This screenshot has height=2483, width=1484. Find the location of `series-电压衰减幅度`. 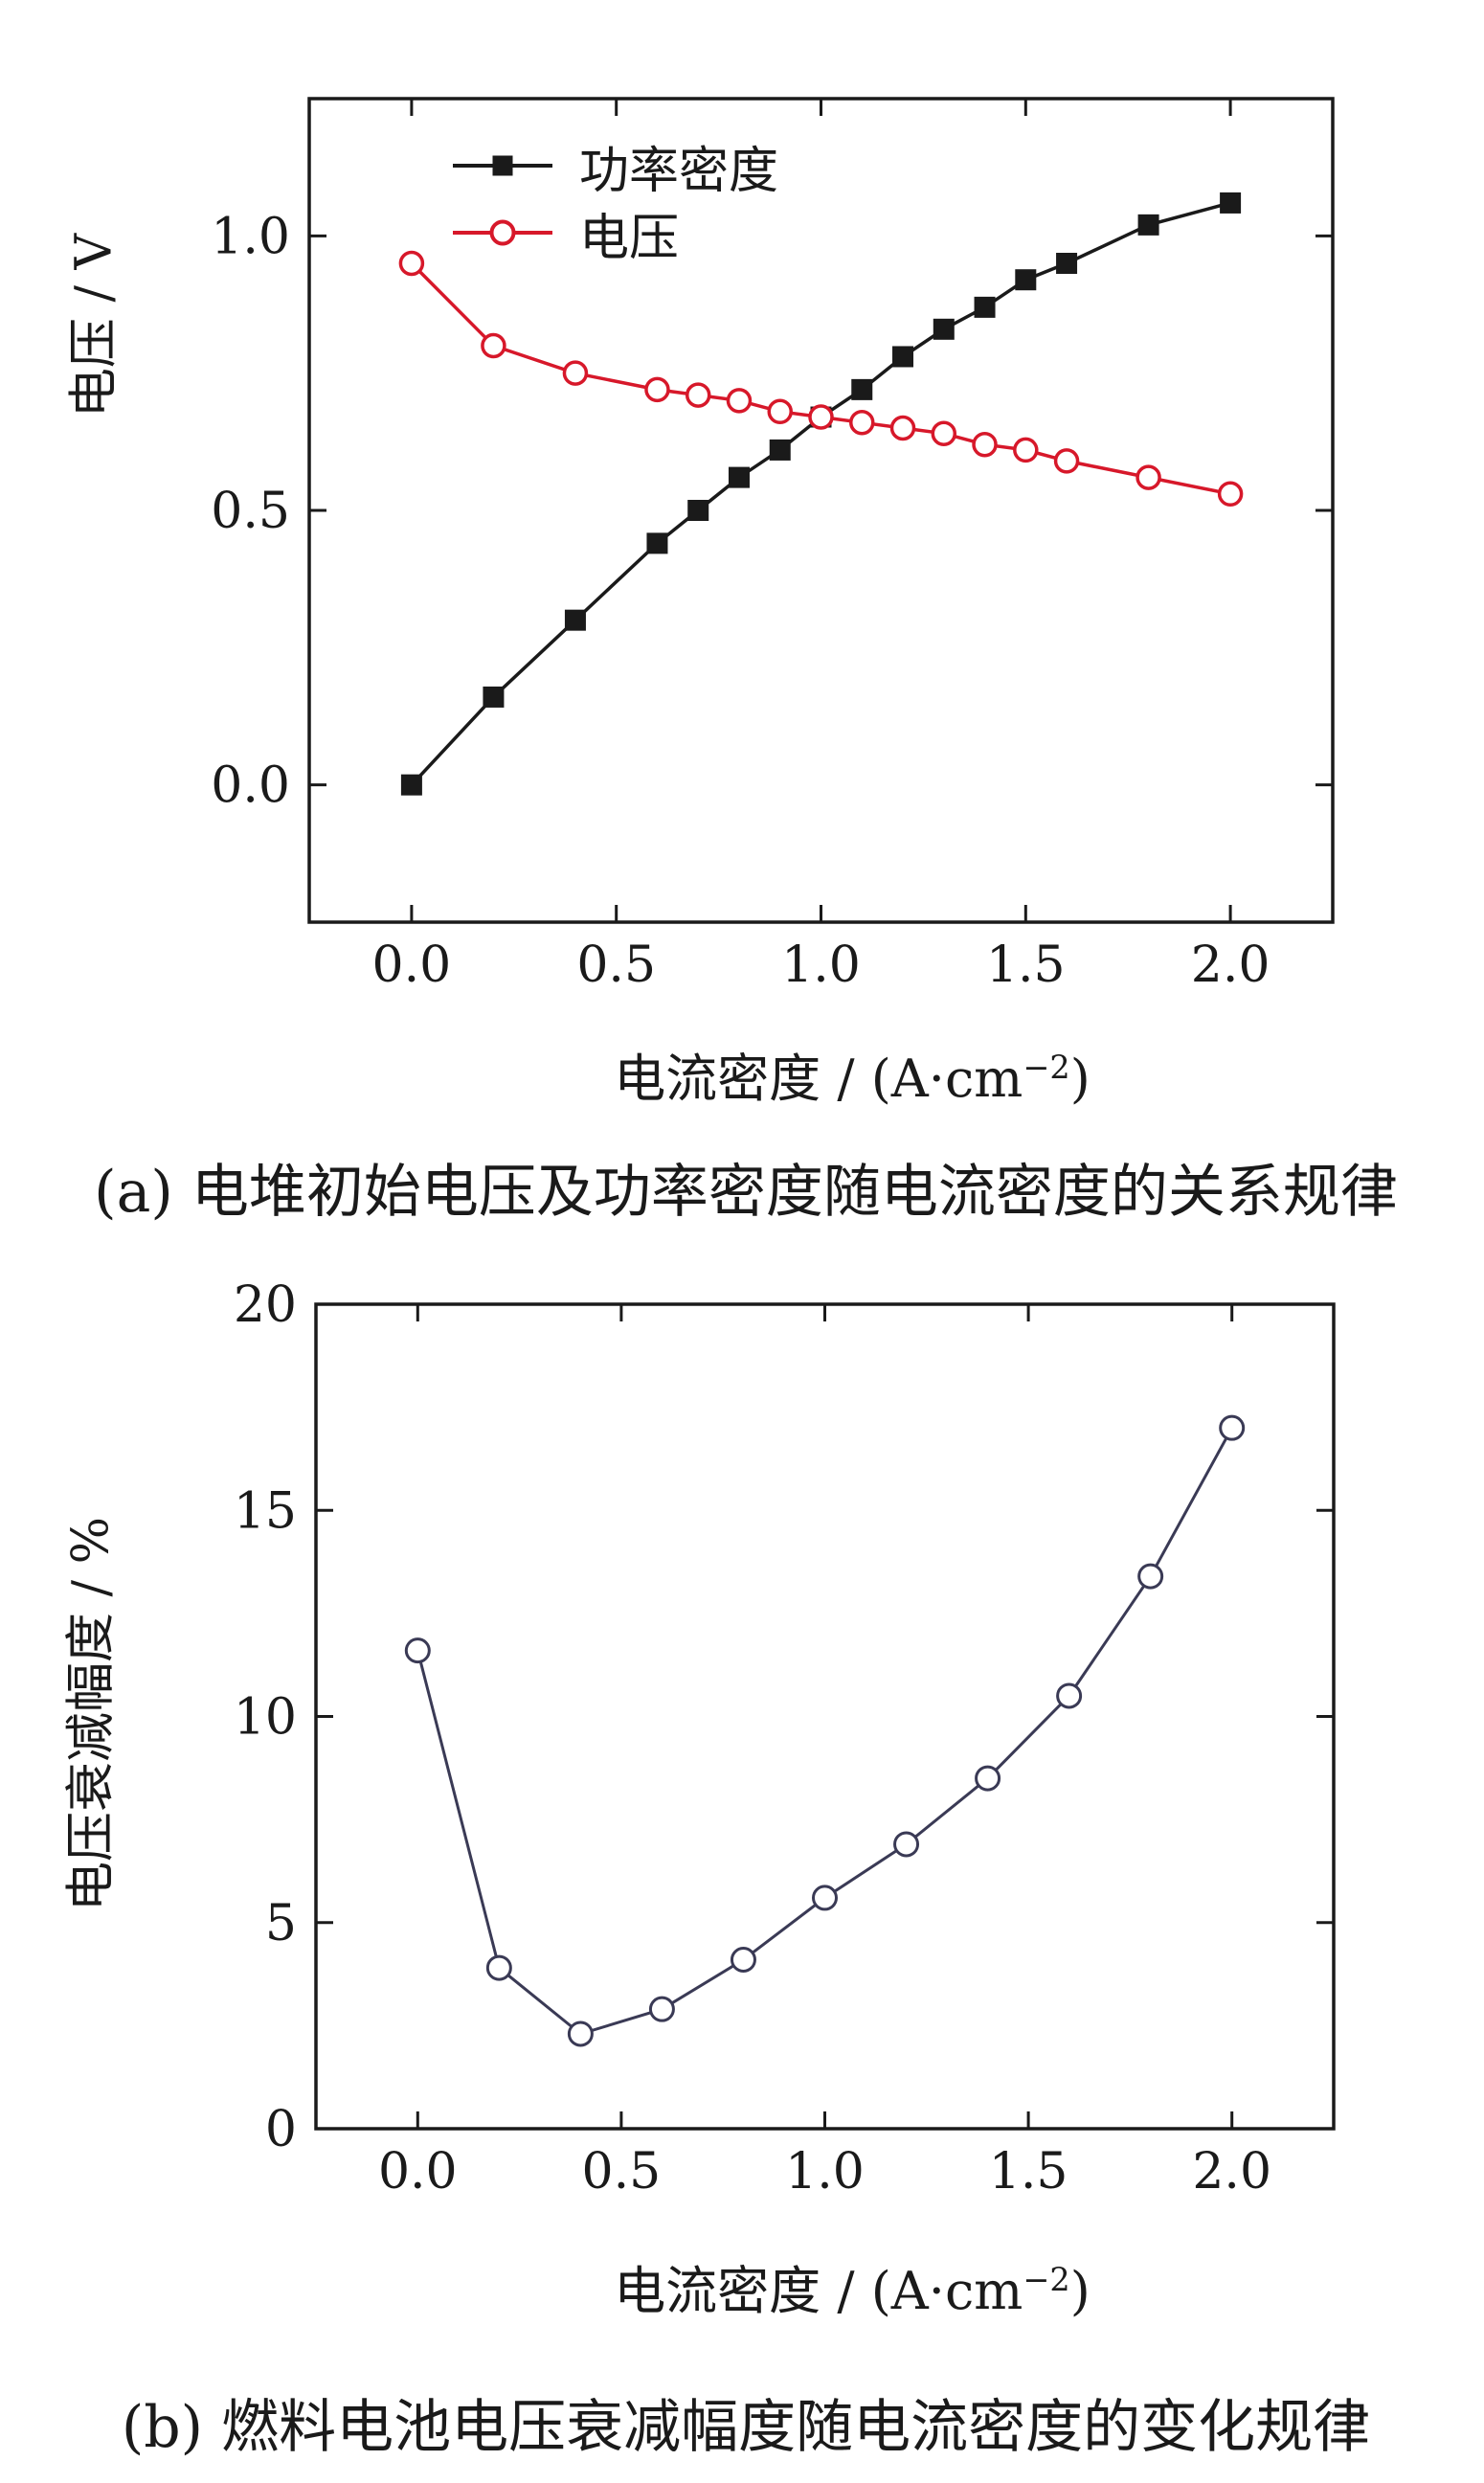

series-电压衰减幅度 is located at coordinates (825, 1730).